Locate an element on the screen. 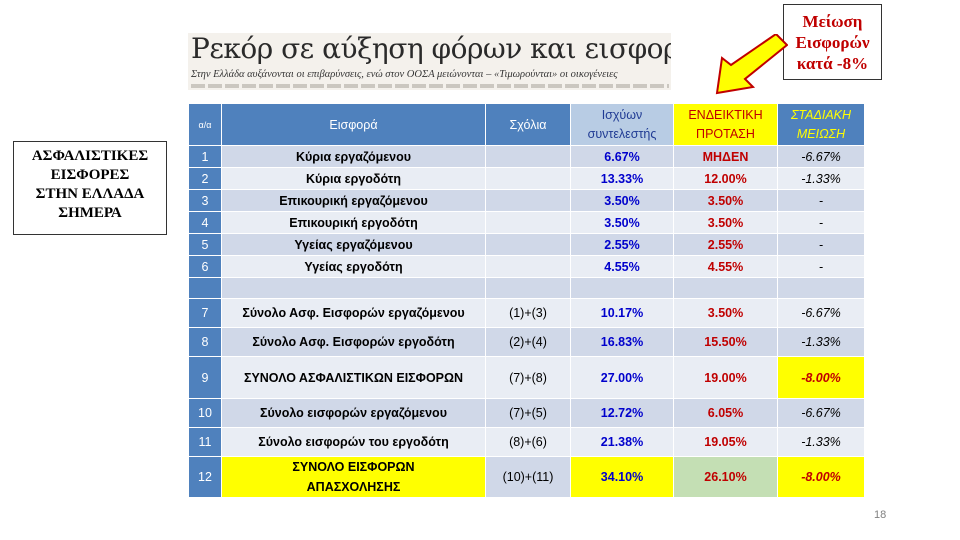 The height and width of the screenshot is (540, 960). table-row: 4 Επικουρική εργοδότη 3.50% 3.50% - is located at coordinates (526, 222).